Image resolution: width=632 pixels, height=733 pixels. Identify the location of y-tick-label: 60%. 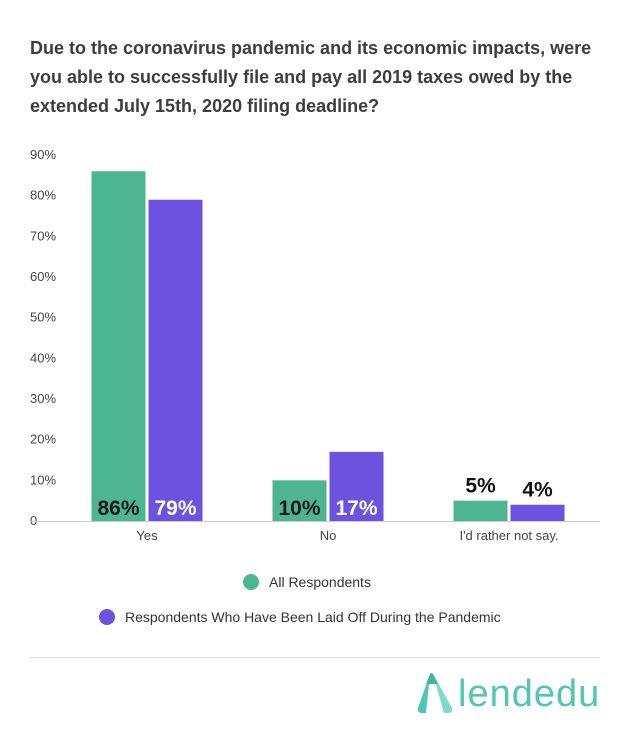
(43, 276).